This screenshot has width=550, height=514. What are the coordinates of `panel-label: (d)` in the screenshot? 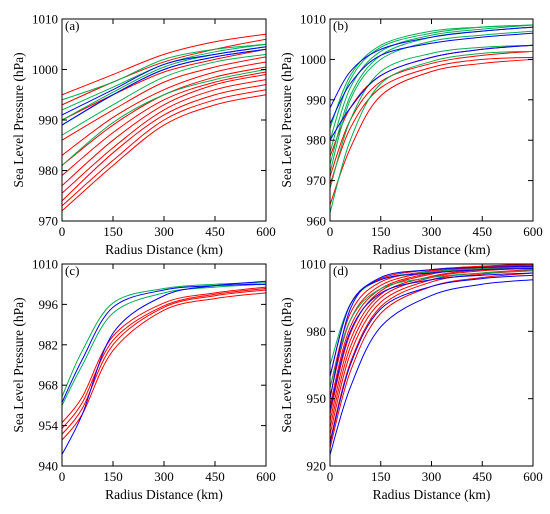 It's located at (340, 270).